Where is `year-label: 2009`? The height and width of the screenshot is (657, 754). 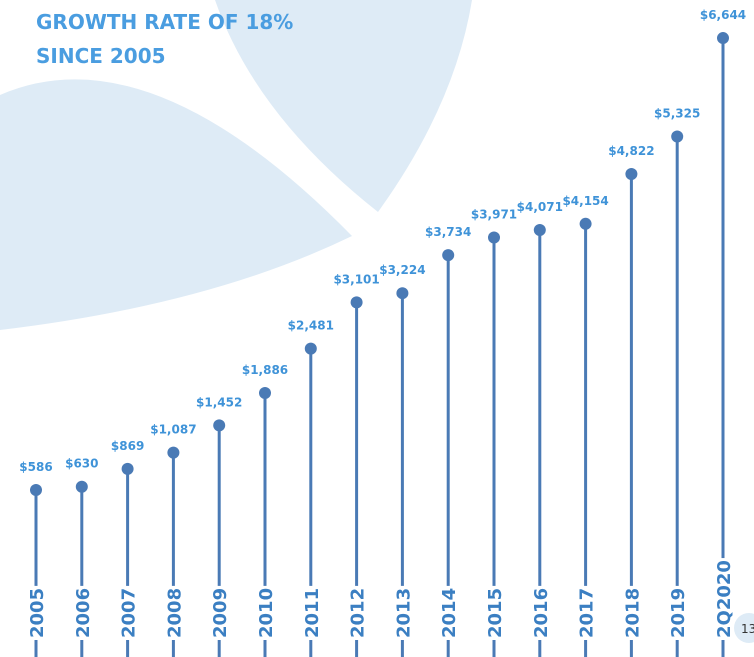 year-label: 2009 is located at coordinates (220, 613).